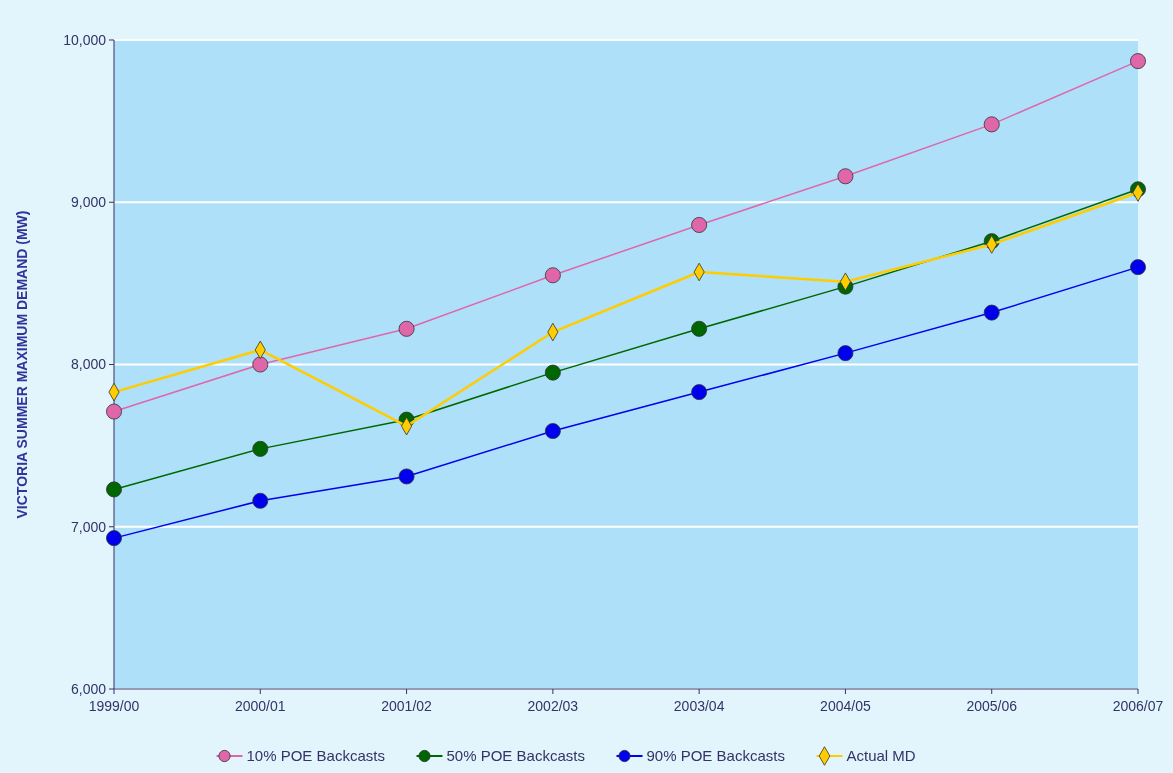 The image size is (1173, 773). I want to click on x-tick-label: 2001/02, so click(407, 706).